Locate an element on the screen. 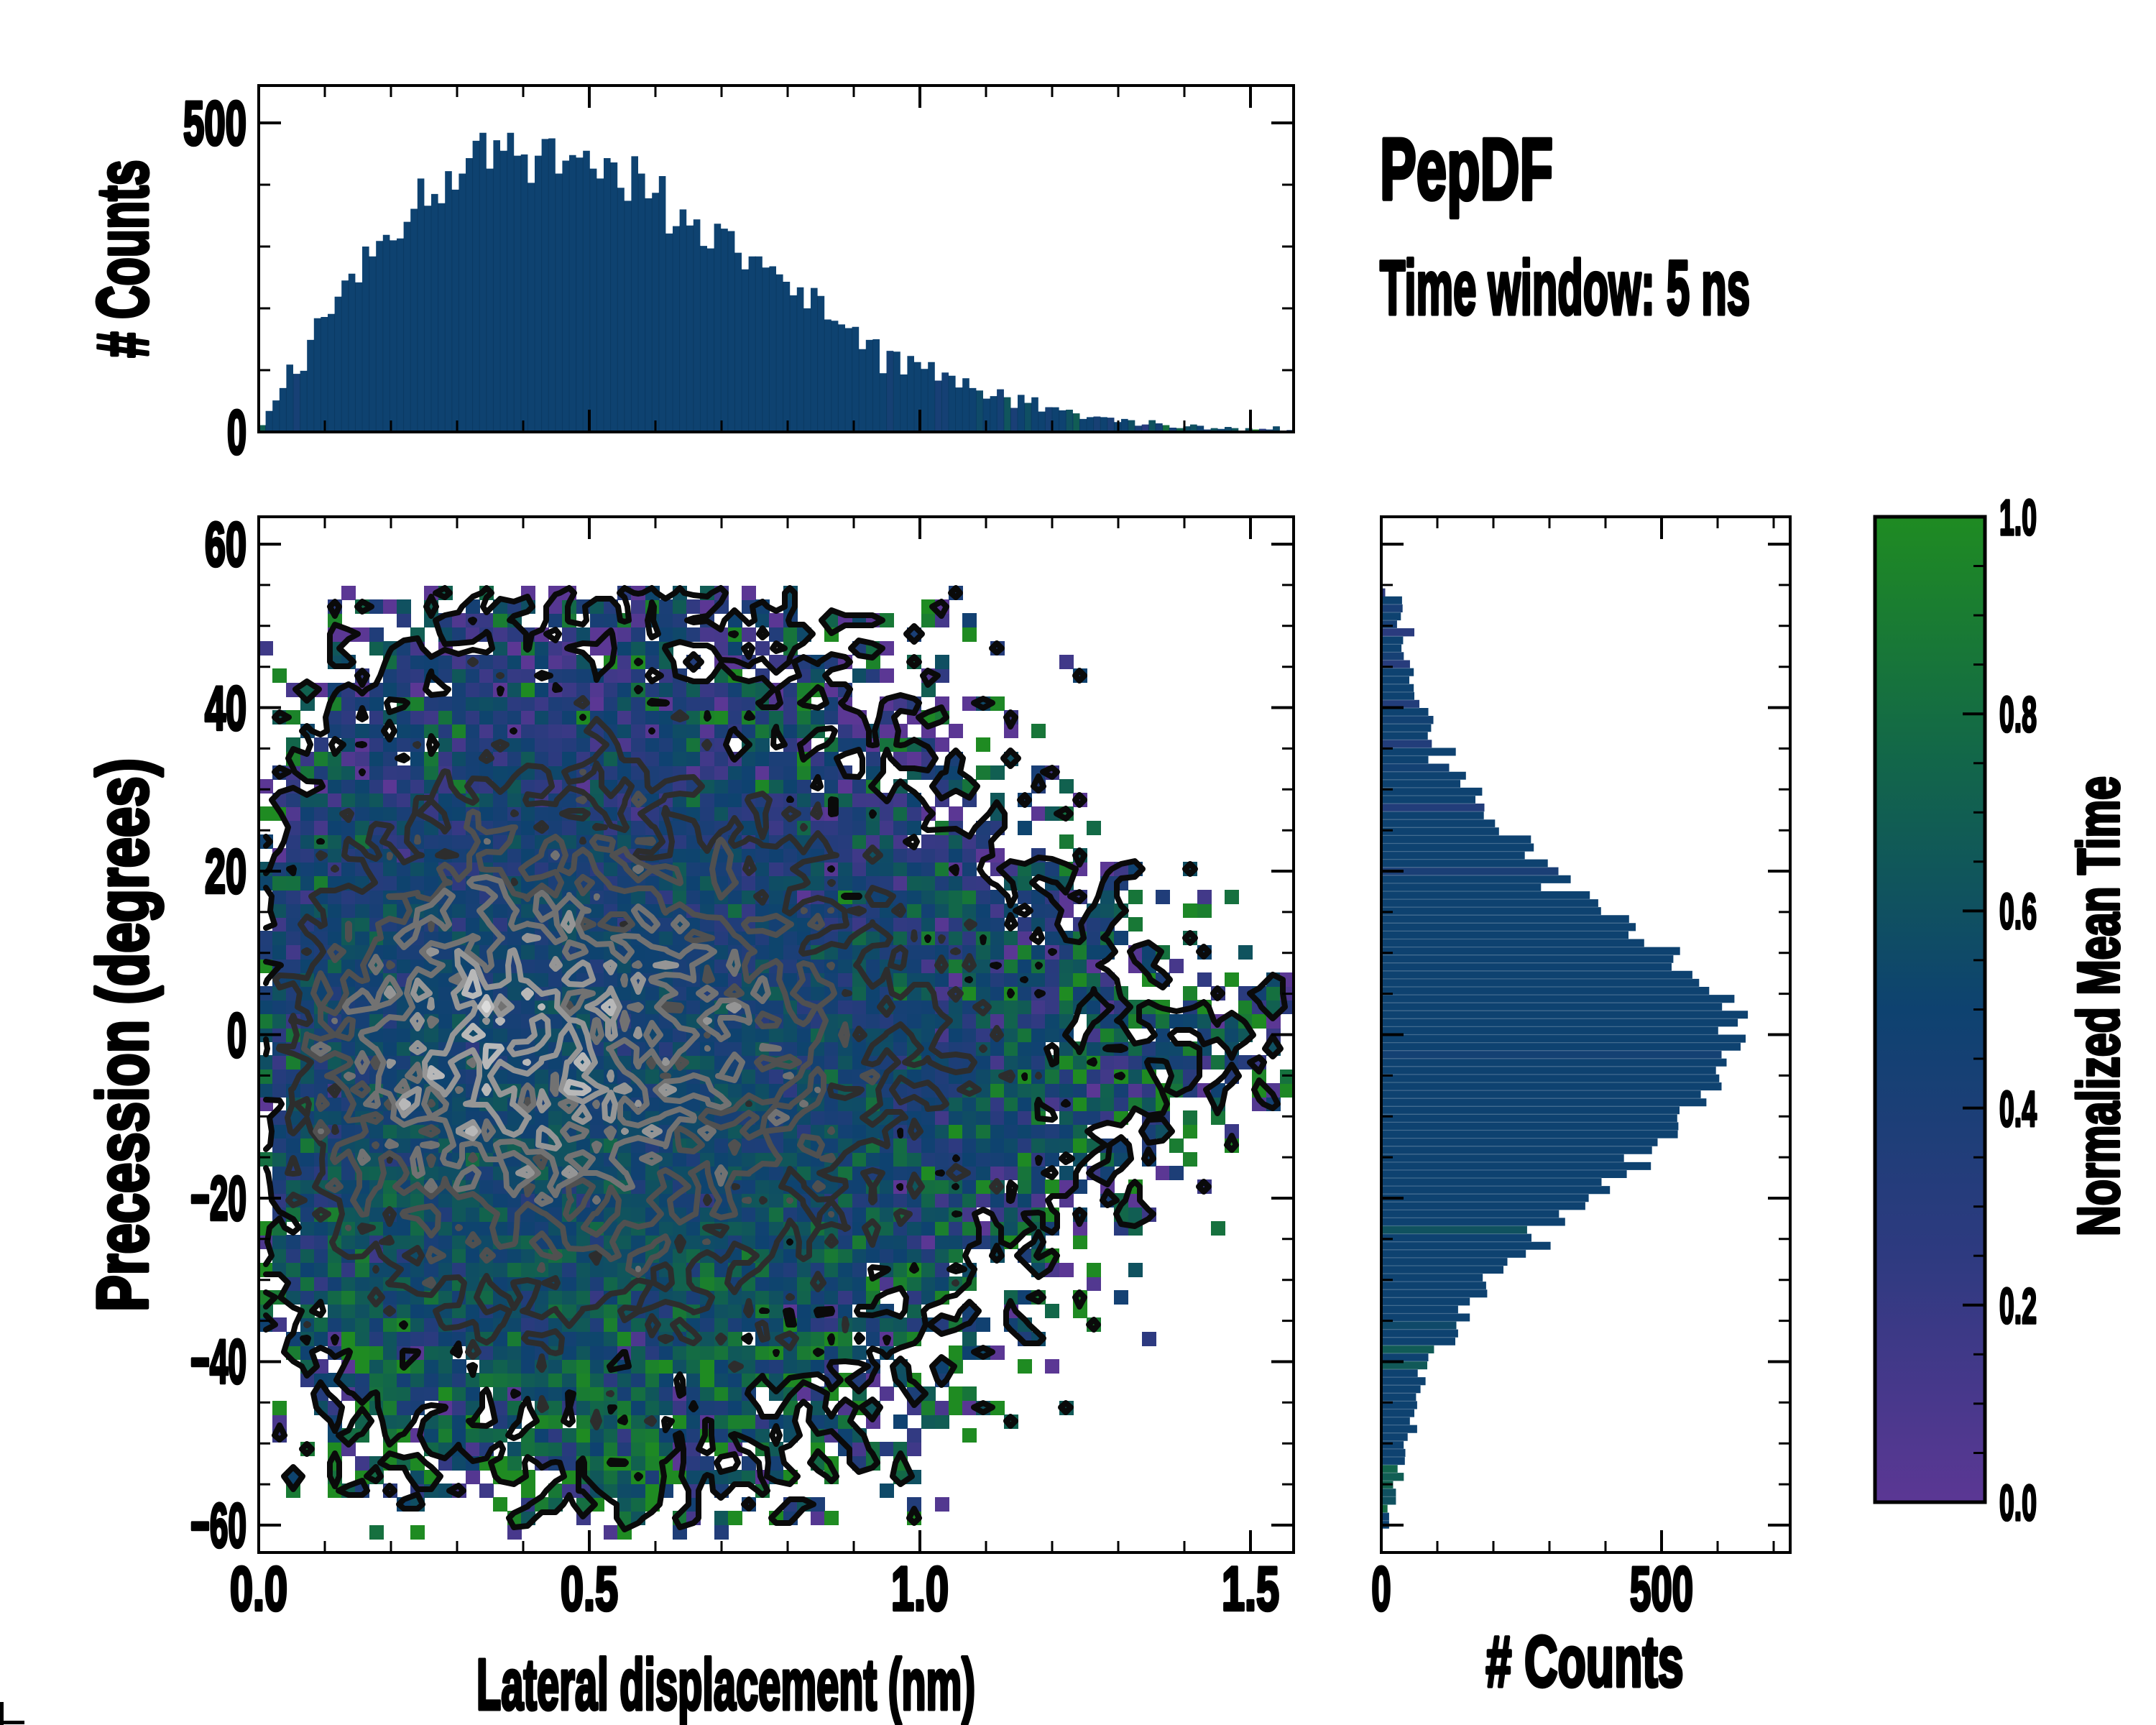 The image size is (2156, 1725). svg-text: Precession (degrees) is located at coordinates (123, 1035).